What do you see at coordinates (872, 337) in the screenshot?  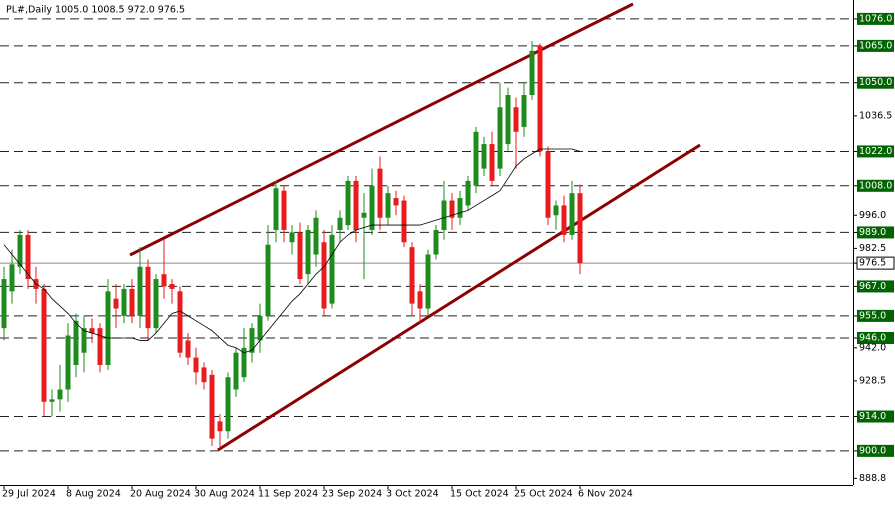 I see `y-tick-label: 946.0` at bounding box center [872, 337].